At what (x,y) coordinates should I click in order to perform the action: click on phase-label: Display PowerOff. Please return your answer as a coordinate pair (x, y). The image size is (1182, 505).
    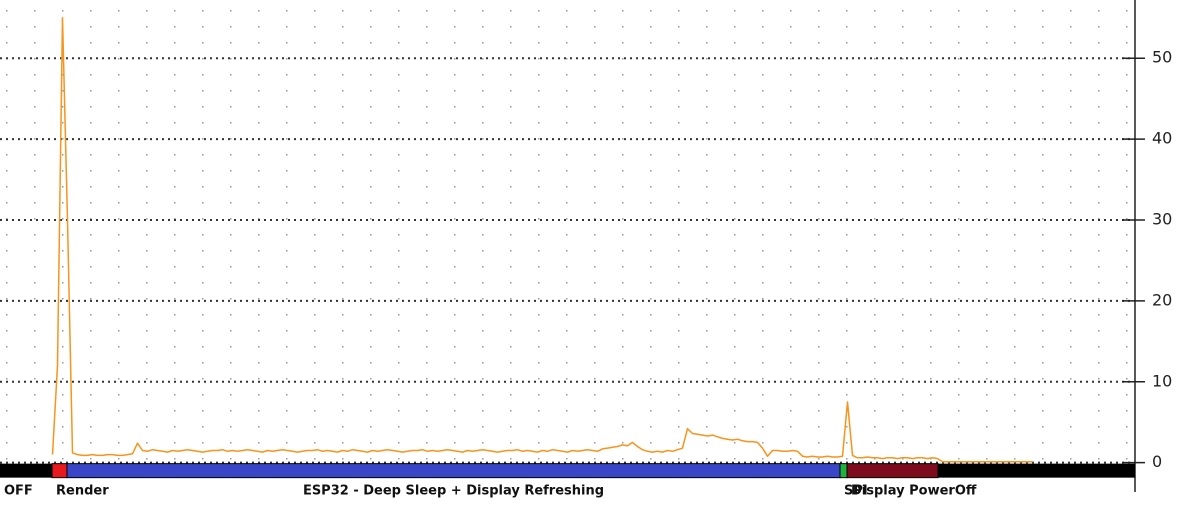
    Looking at the image, I should click on (914, 491).